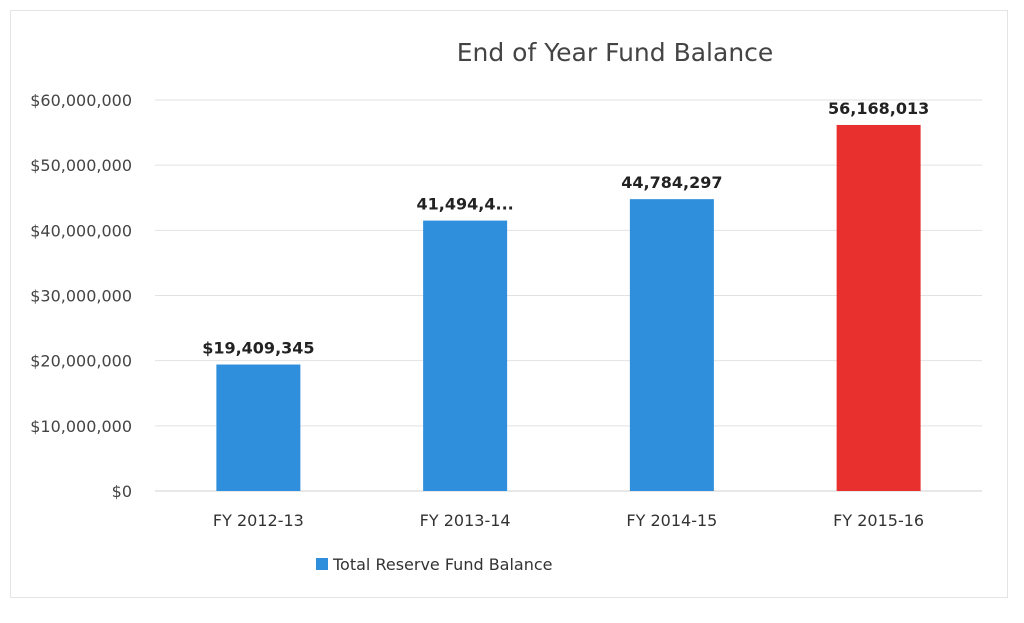  Describe the element at coordinates (81, 361) in the screenshot. I see `y-tick-label: $20,000,000` at that location.